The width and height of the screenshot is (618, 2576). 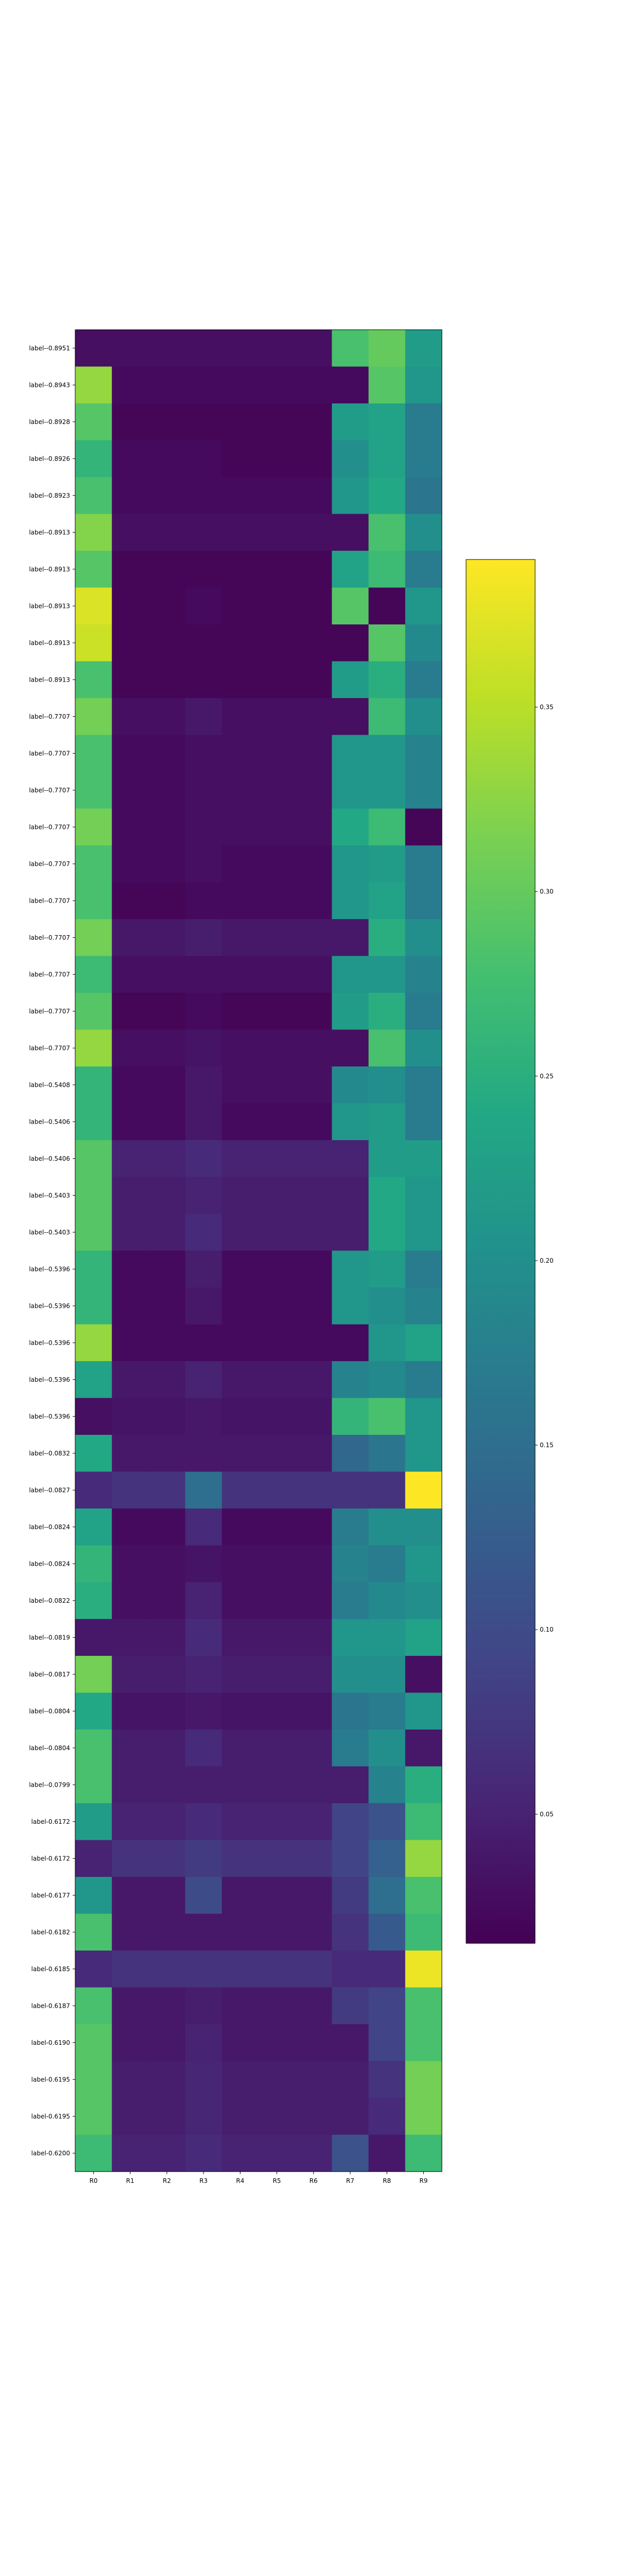 I want to click on row-tick-label: label--0.5403, so click(x=49, y=1195).